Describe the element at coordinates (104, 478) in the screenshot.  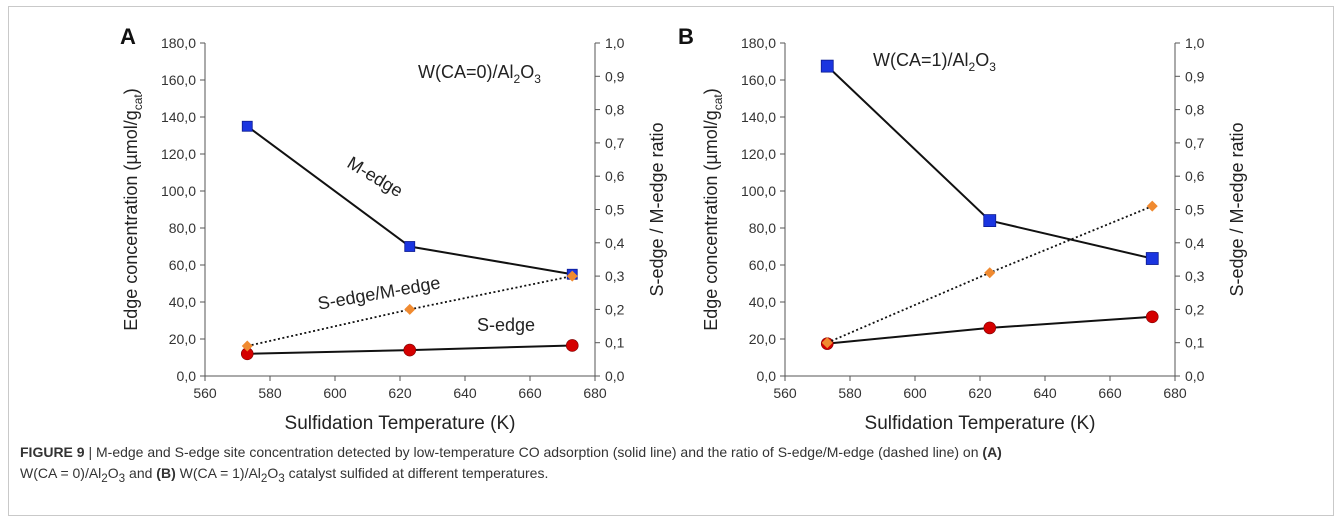
I see `caption-sub-1: 2` at that location.